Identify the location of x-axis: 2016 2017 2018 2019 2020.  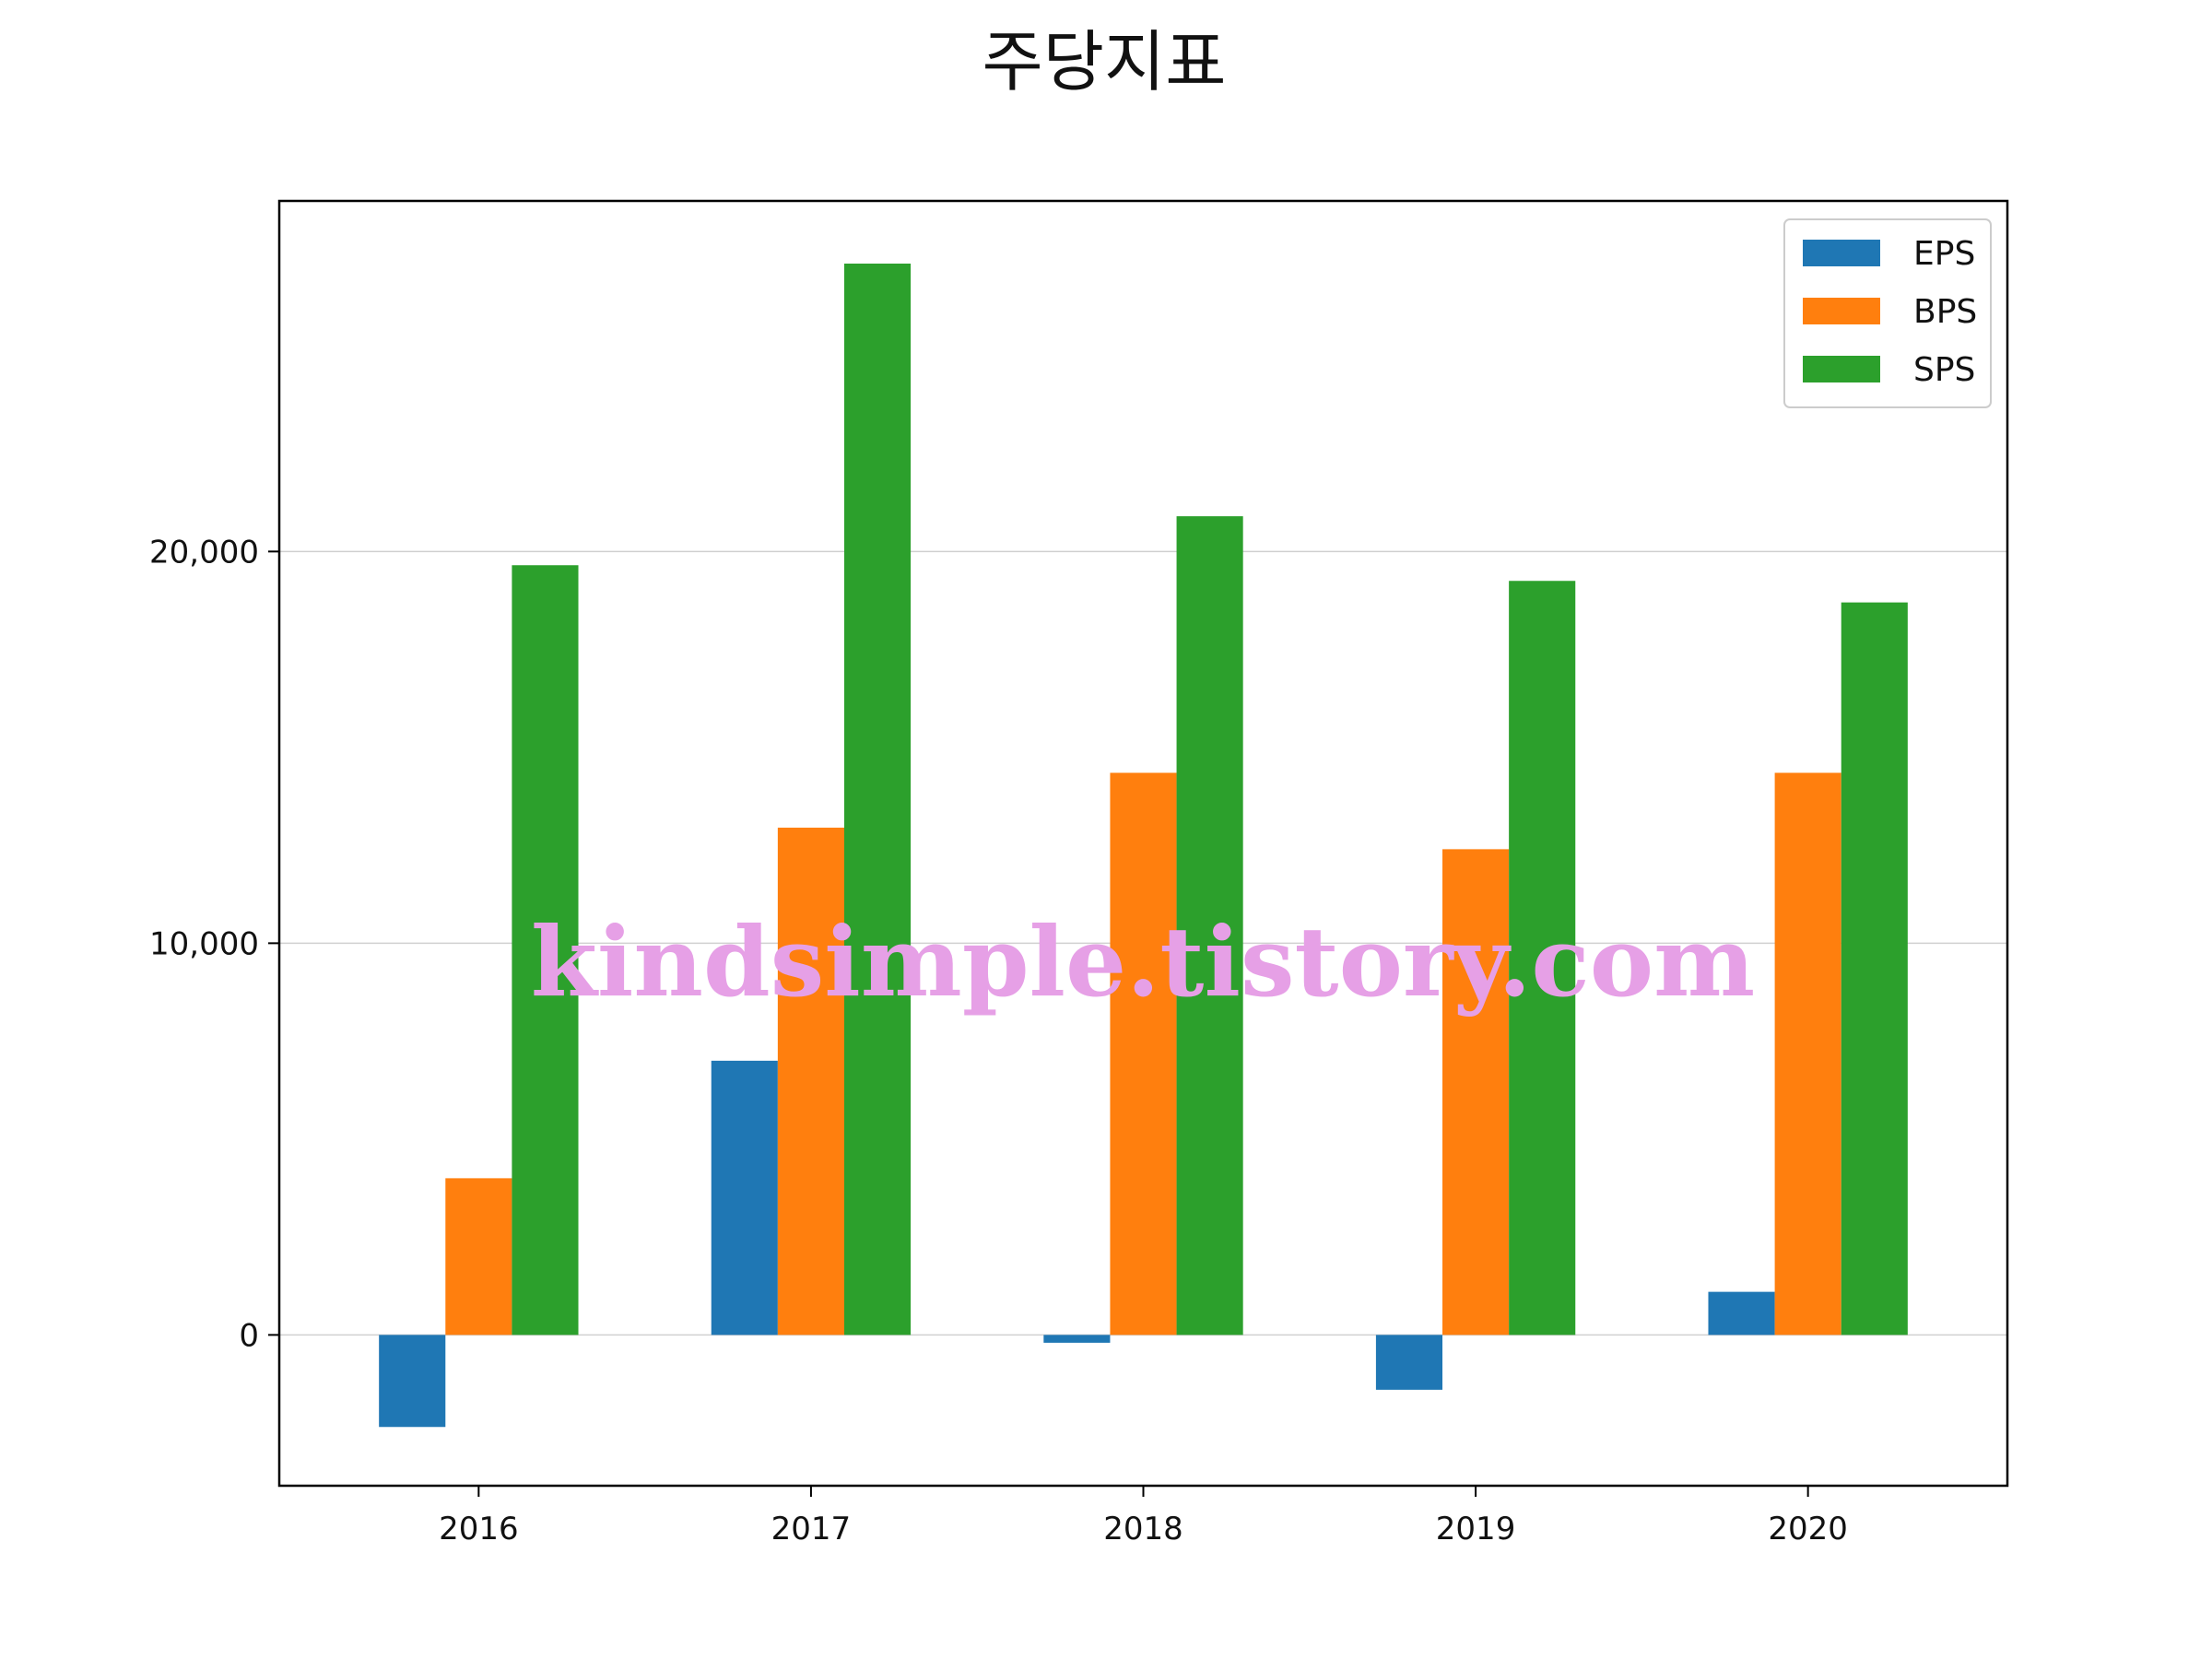
(1143, 1516).